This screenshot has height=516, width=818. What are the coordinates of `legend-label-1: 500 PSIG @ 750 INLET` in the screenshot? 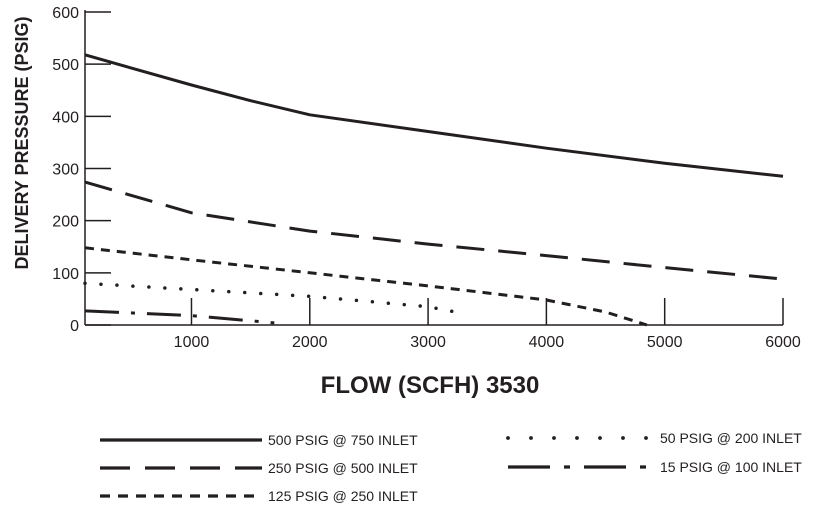 It's located at (343, 440).